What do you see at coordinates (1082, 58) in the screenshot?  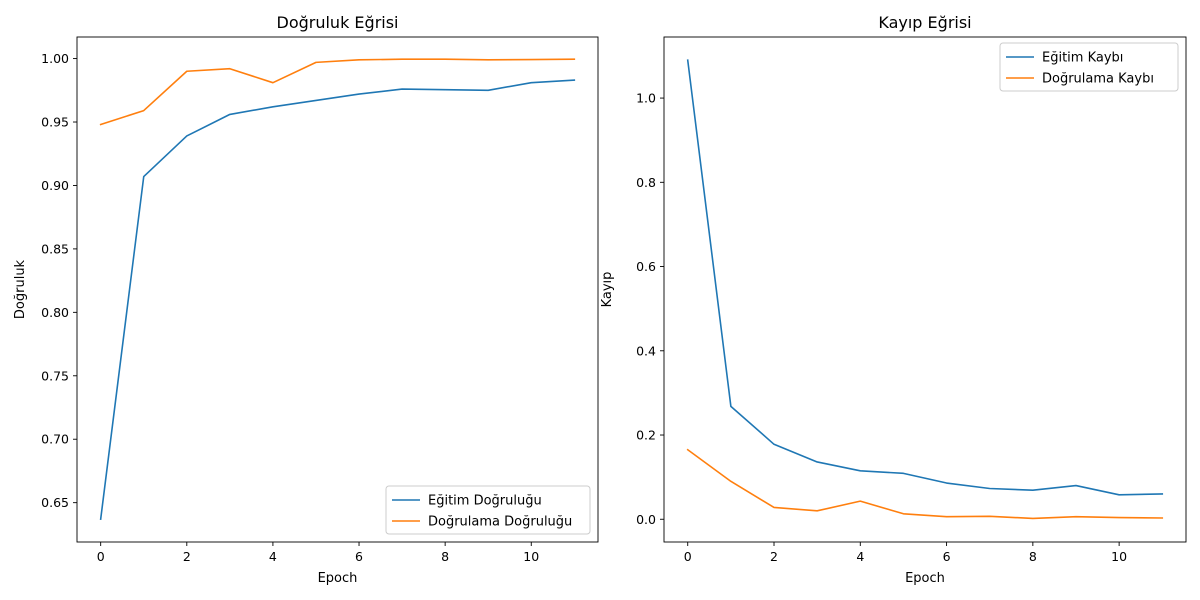 I see `loss-legend-label-1: Eğitim Kaybı` at bounding box center [1082, 58].